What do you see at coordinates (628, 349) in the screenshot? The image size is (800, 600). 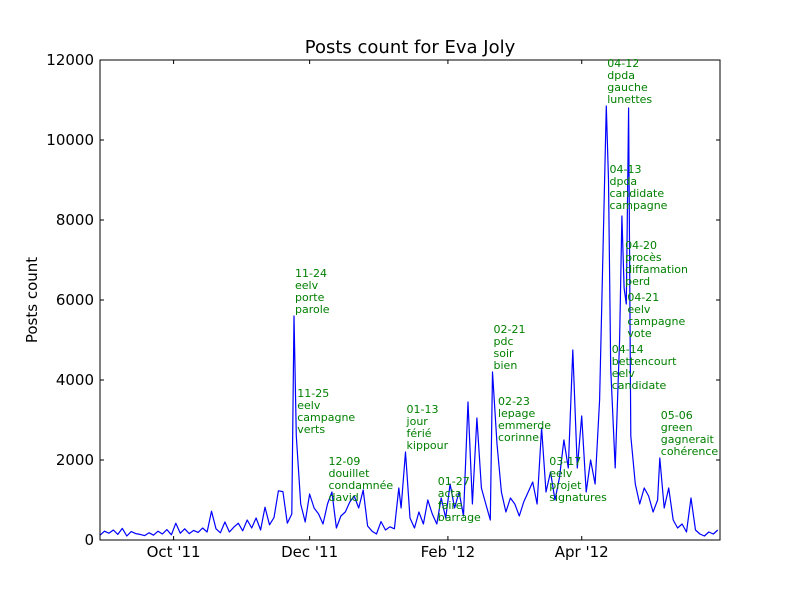 I see `annotation-label: 04-14` at bounding box center [628, 349].